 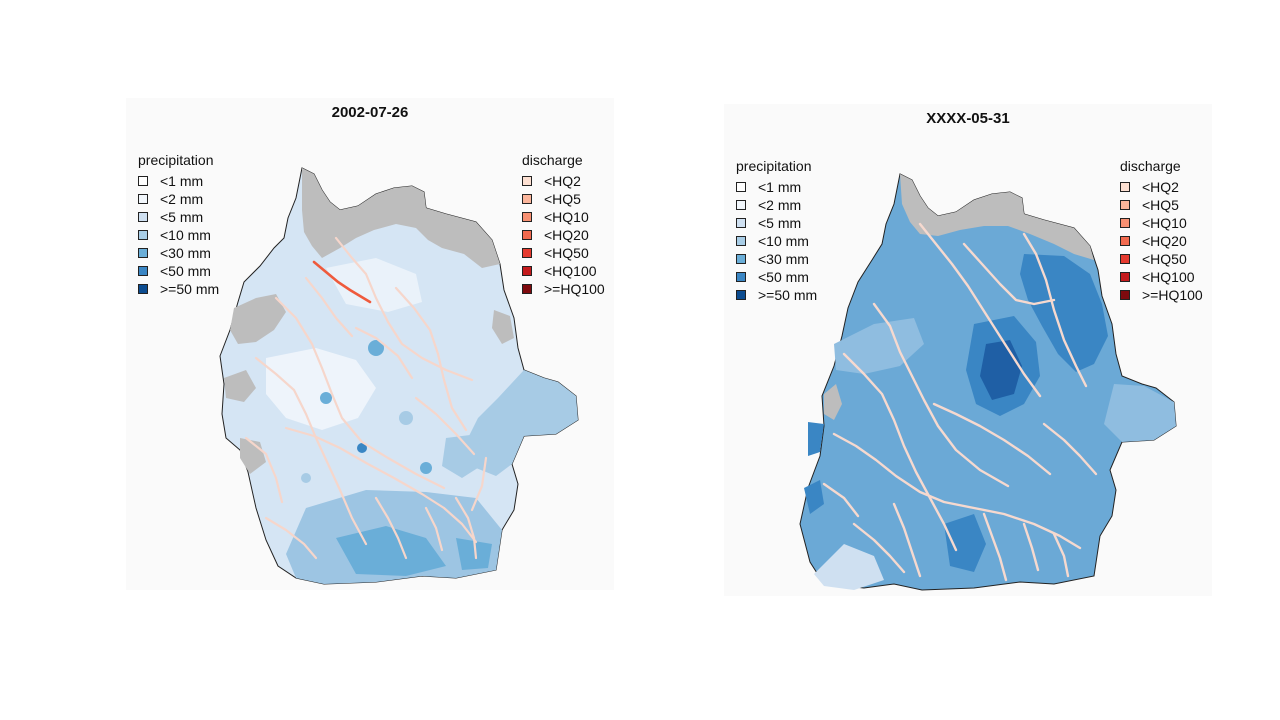 I want to click on legend-row: <HQ20, so click(x=1161, y=241).